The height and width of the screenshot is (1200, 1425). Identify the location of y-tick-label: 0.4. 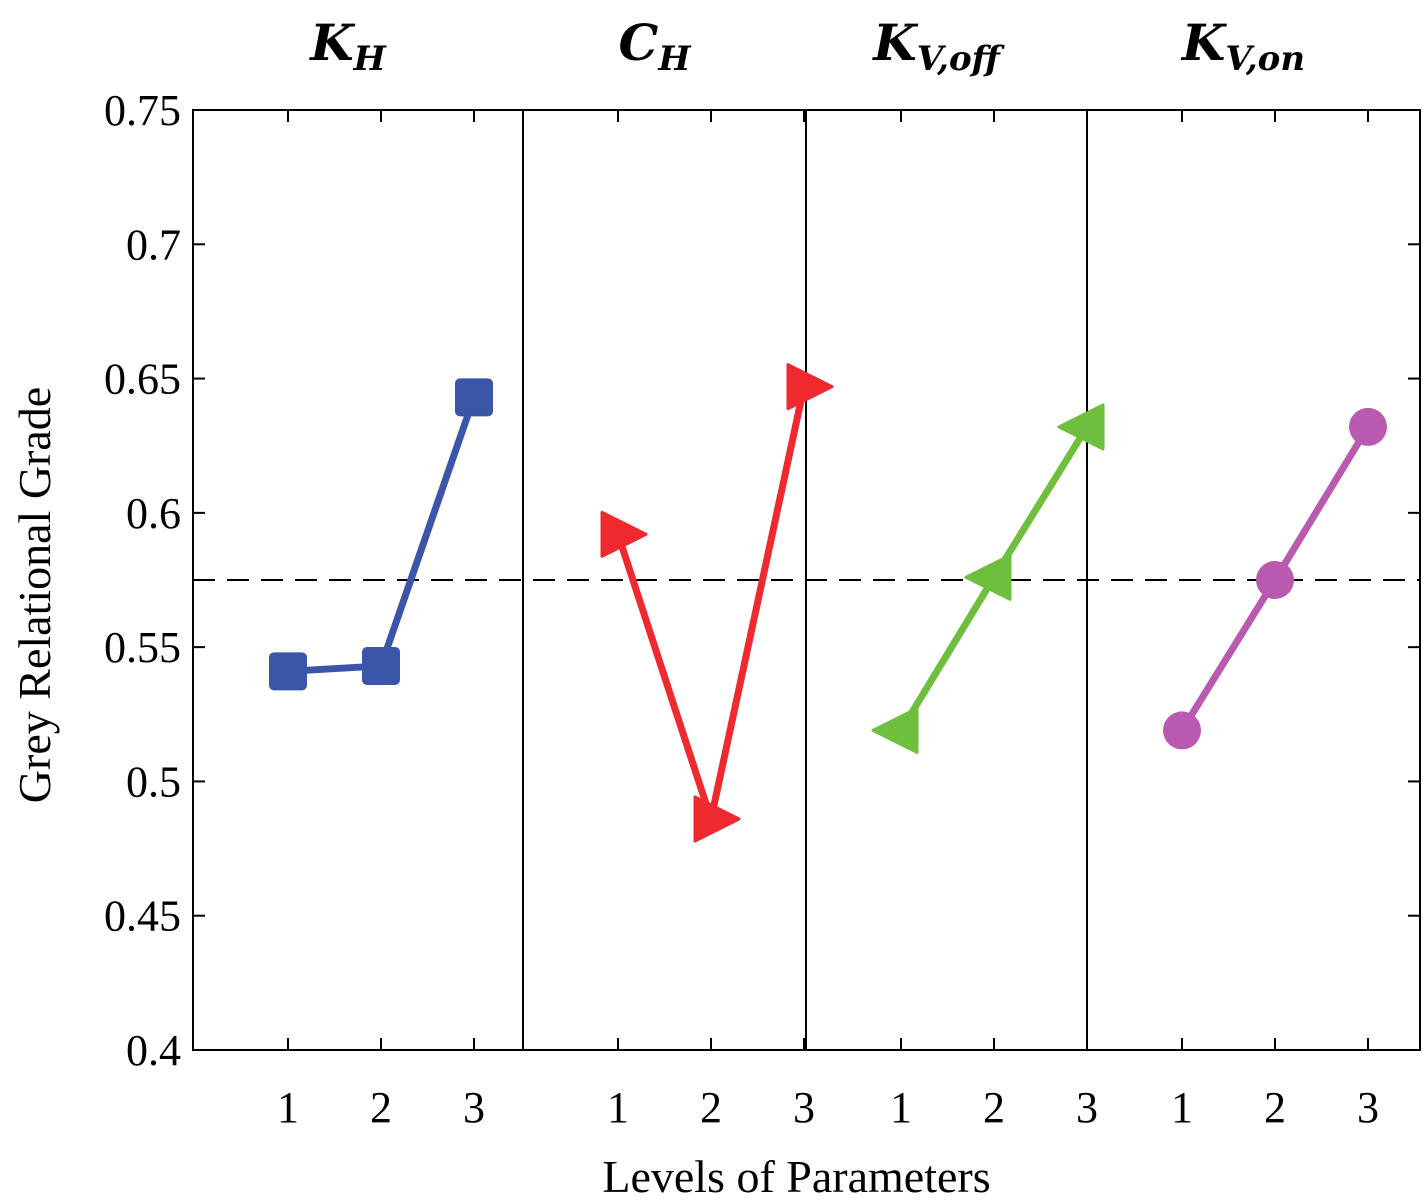
(153, 1050).